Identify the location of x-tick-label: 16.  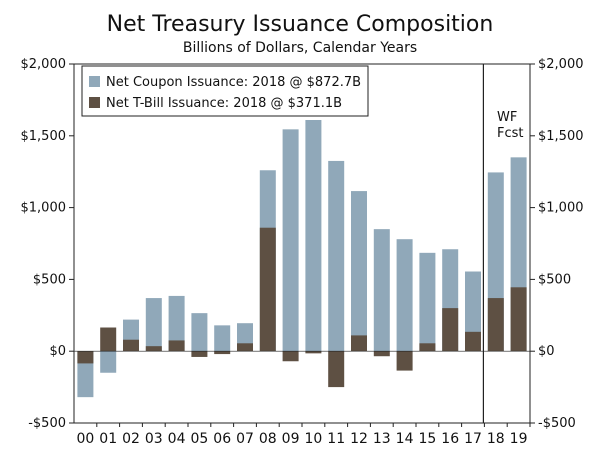
(450, 439).